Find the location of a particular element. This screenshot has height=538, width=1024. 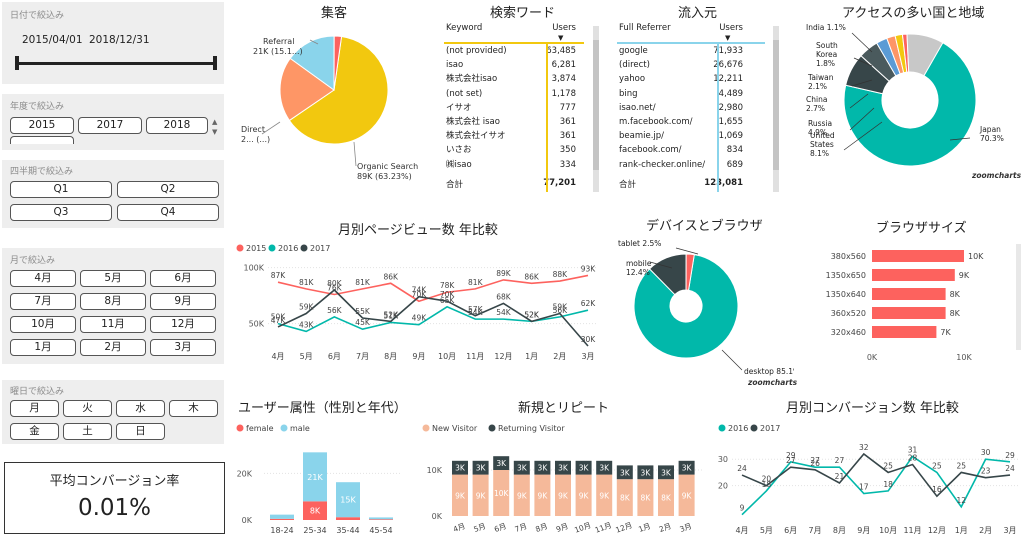

quarter-option-q3: Q3 is located at coordinates (61, 212).